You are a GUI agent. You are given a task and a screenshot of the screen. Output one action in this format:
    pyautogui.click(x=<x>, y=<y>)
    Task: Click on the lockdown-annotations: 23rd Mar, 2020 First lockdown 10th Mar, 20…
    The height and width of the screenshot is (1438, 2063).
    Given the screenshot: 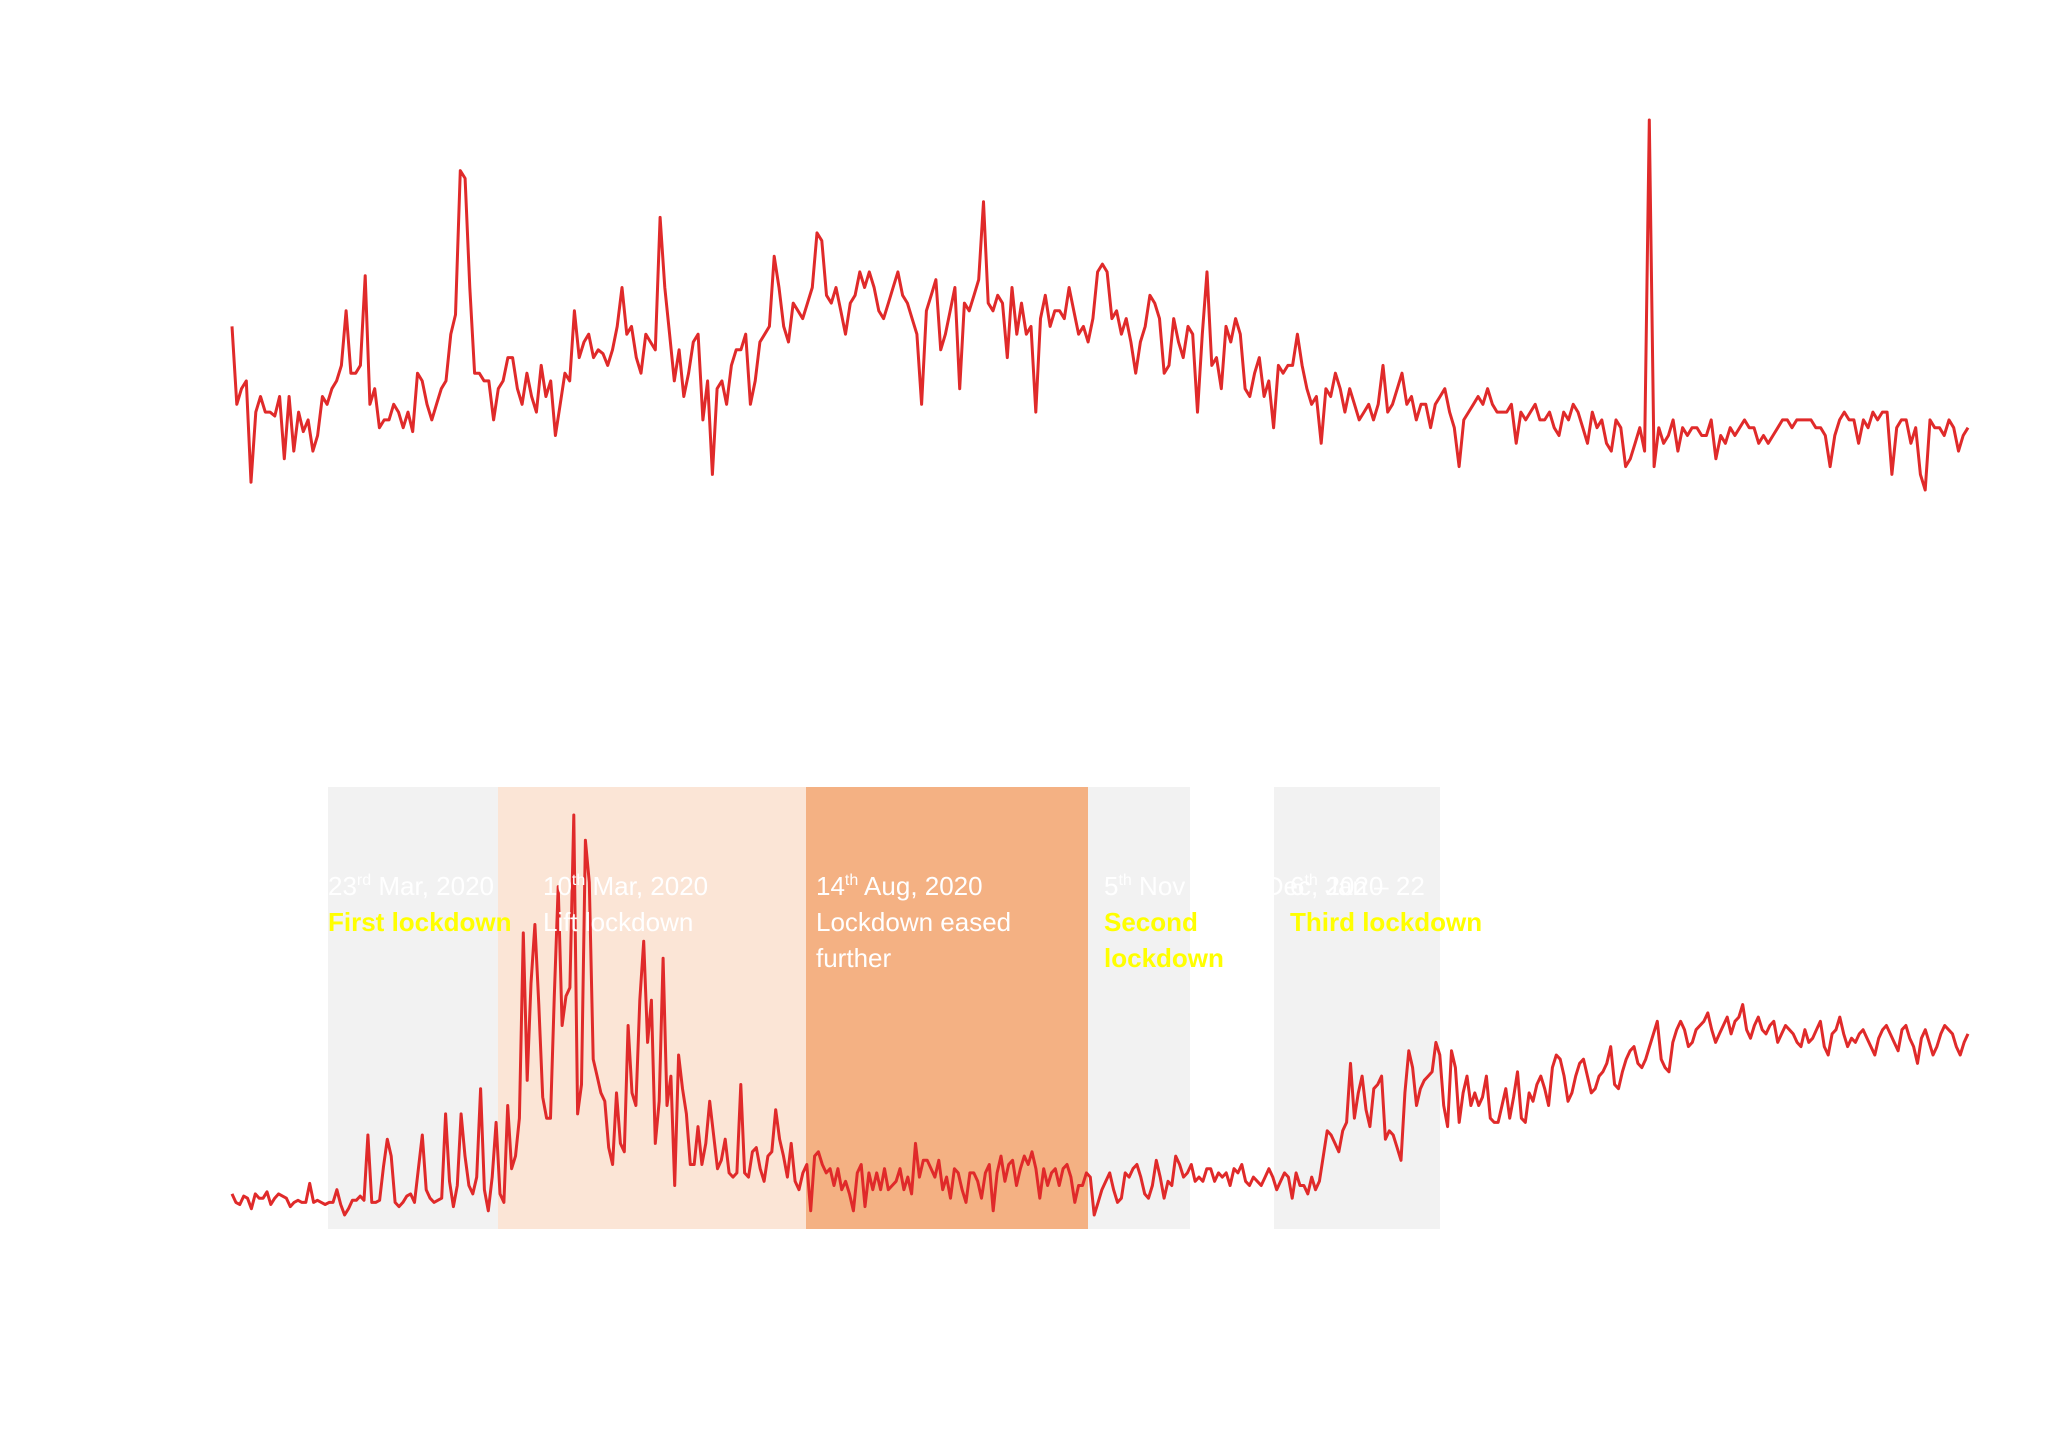 What is the action you would take?
    pyautogui.click(x=905, y=922)
    